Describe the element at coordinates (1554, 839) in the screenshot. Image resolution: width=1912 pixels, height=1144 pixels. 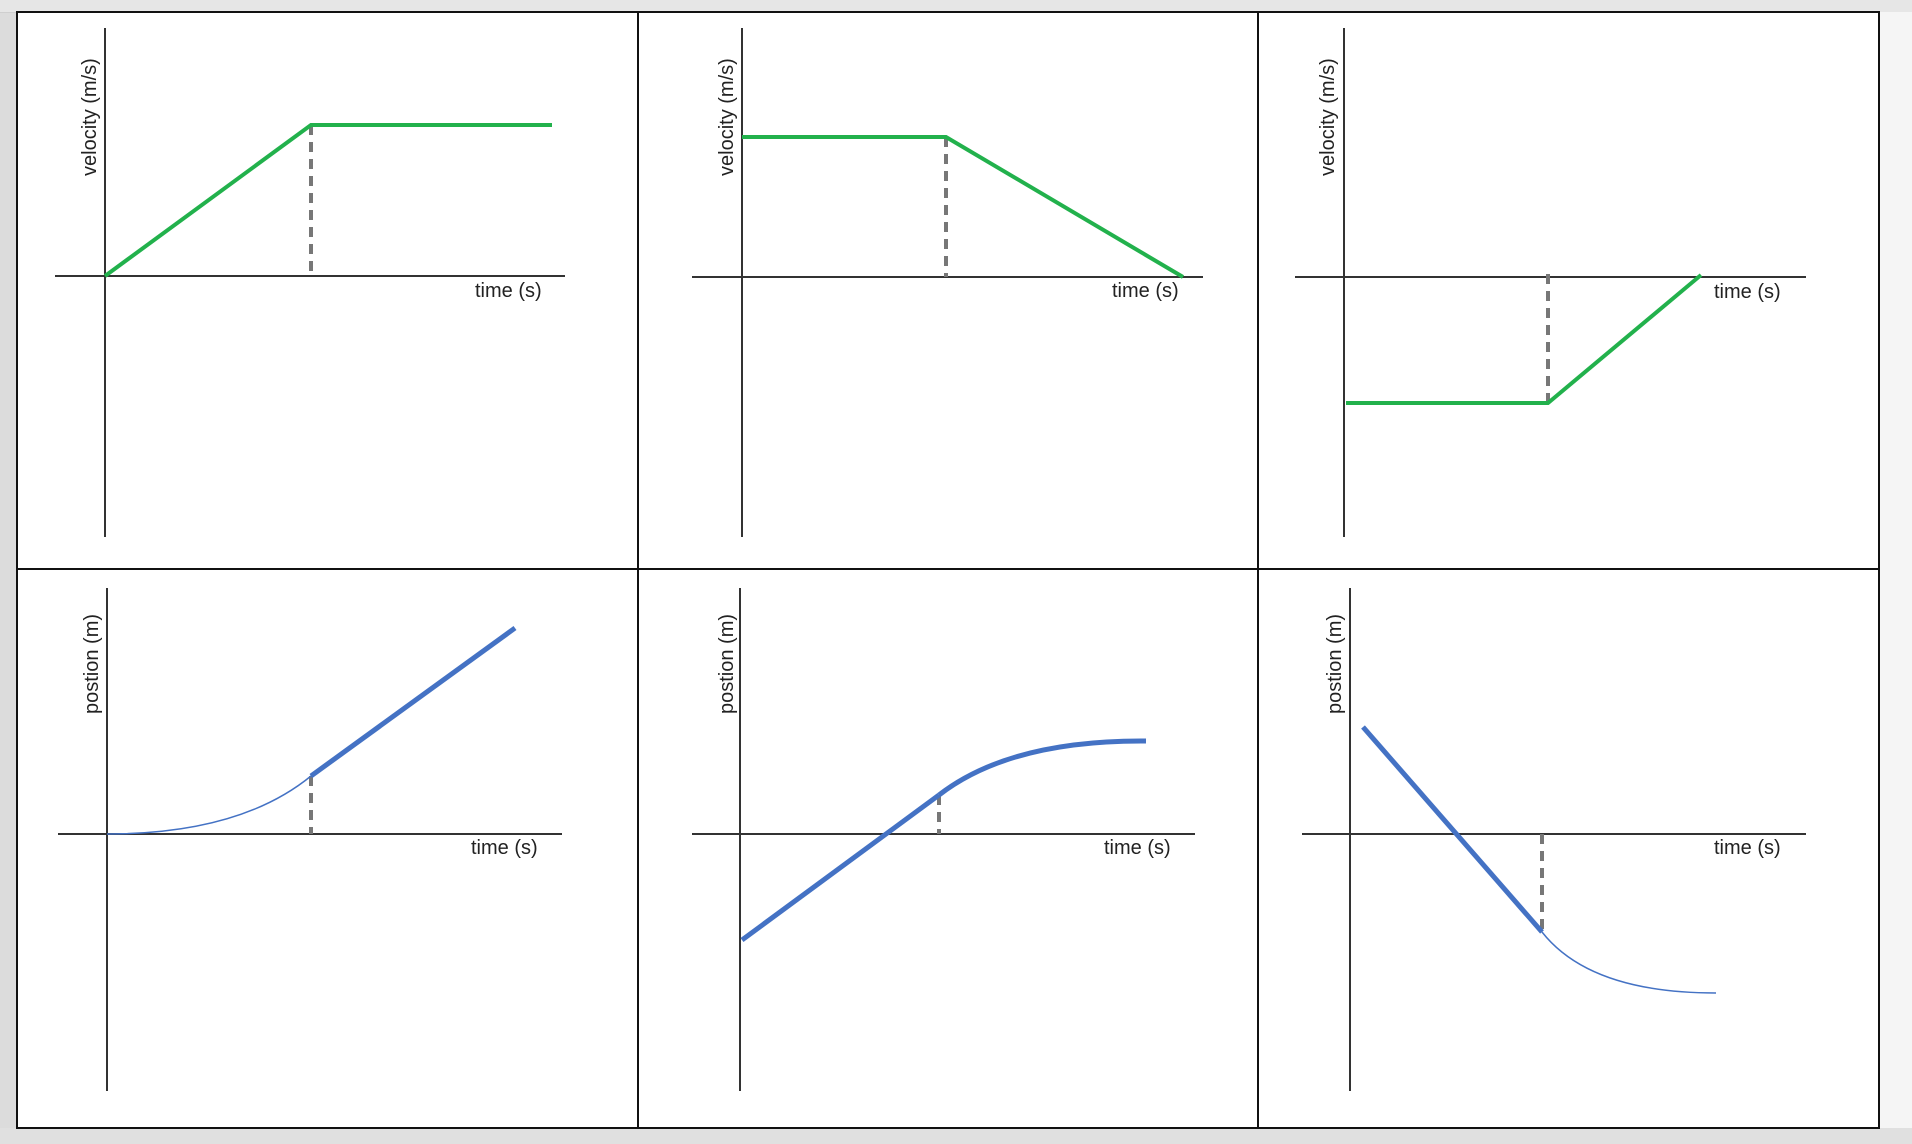
I see `panel-position-3: time (s) postion (m)` at that location.